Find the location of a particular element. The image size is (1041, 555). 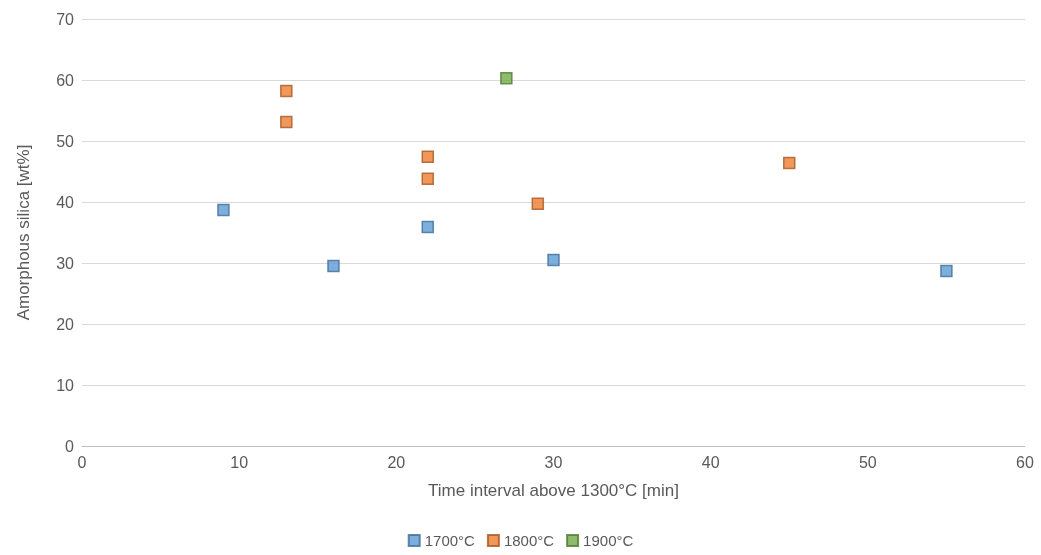

y-tick-label: 70 is located at coordinates (65, 19).